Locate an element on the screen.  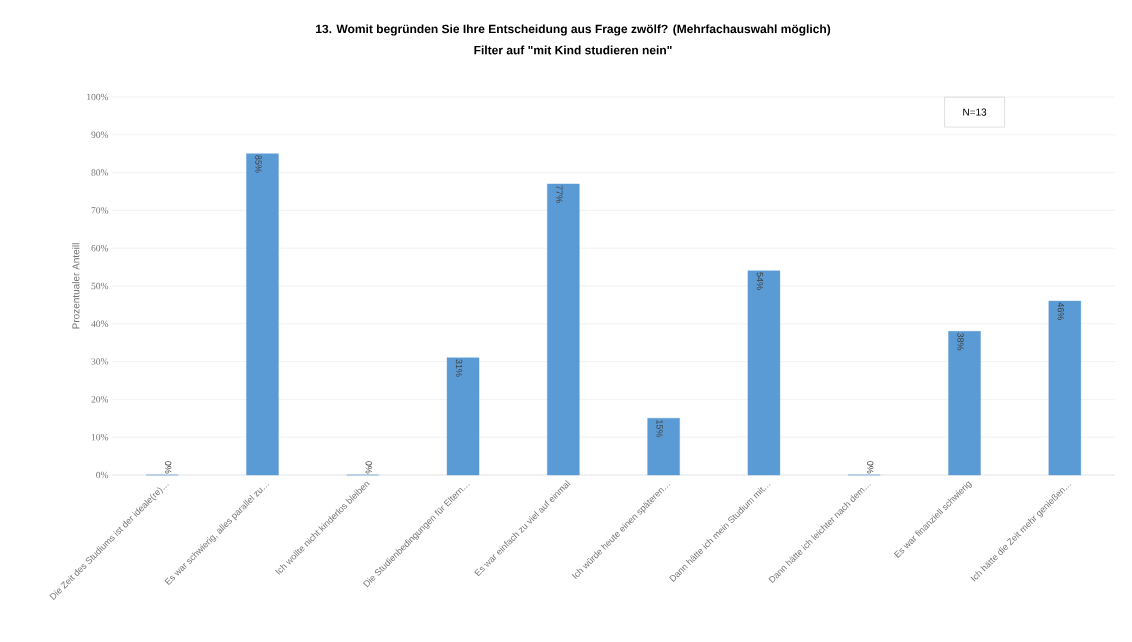
data-label: 54% is located at coordinates (760, 281).